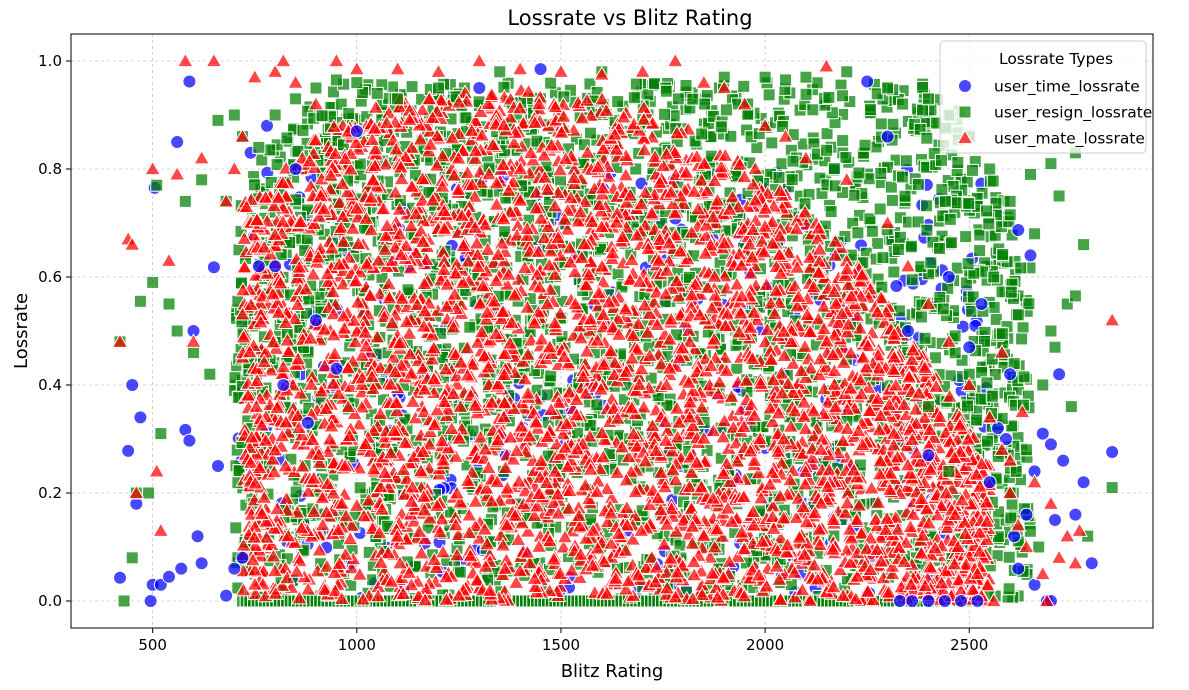 The image size is (1189, 690). I want to click on chart-title: Lossrate vs Blitz Rating, so click(629, 18).